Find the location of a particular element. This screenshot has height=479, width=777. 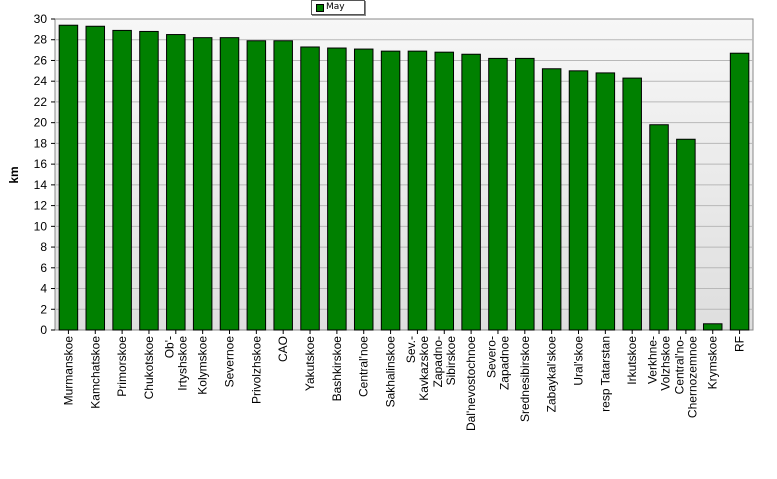

x-tick-label: Irkutskoe is located at coordinates (632, 360).